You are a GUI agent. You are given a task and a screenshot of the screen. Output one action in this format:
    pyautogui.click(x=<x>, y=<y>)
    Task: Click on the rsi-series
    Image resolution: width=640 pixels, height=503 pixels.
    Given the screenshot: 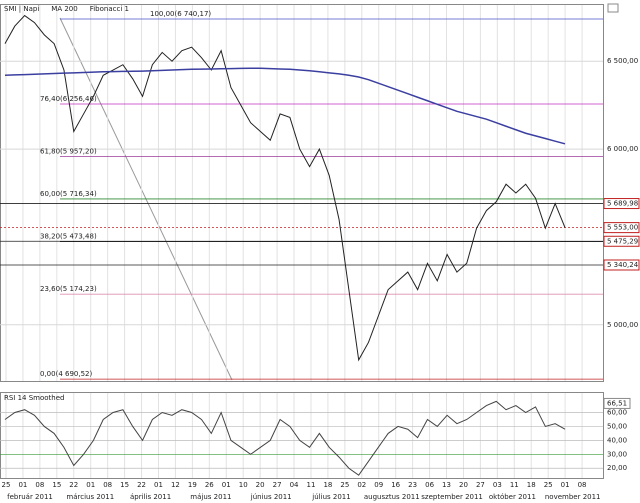 What is the action you would take?
    pyautogui.click(x=285, y=438)
    